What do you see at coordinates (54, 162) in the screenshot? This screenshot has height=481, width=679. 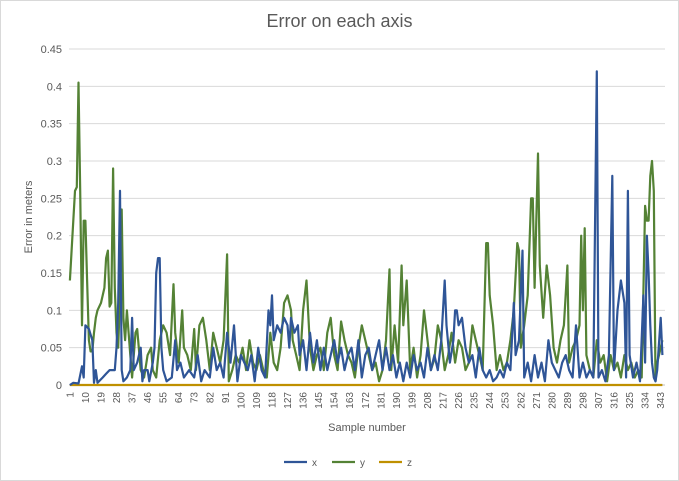 I see `y-tick-label: 0.3` at bounding box center [54, 162].